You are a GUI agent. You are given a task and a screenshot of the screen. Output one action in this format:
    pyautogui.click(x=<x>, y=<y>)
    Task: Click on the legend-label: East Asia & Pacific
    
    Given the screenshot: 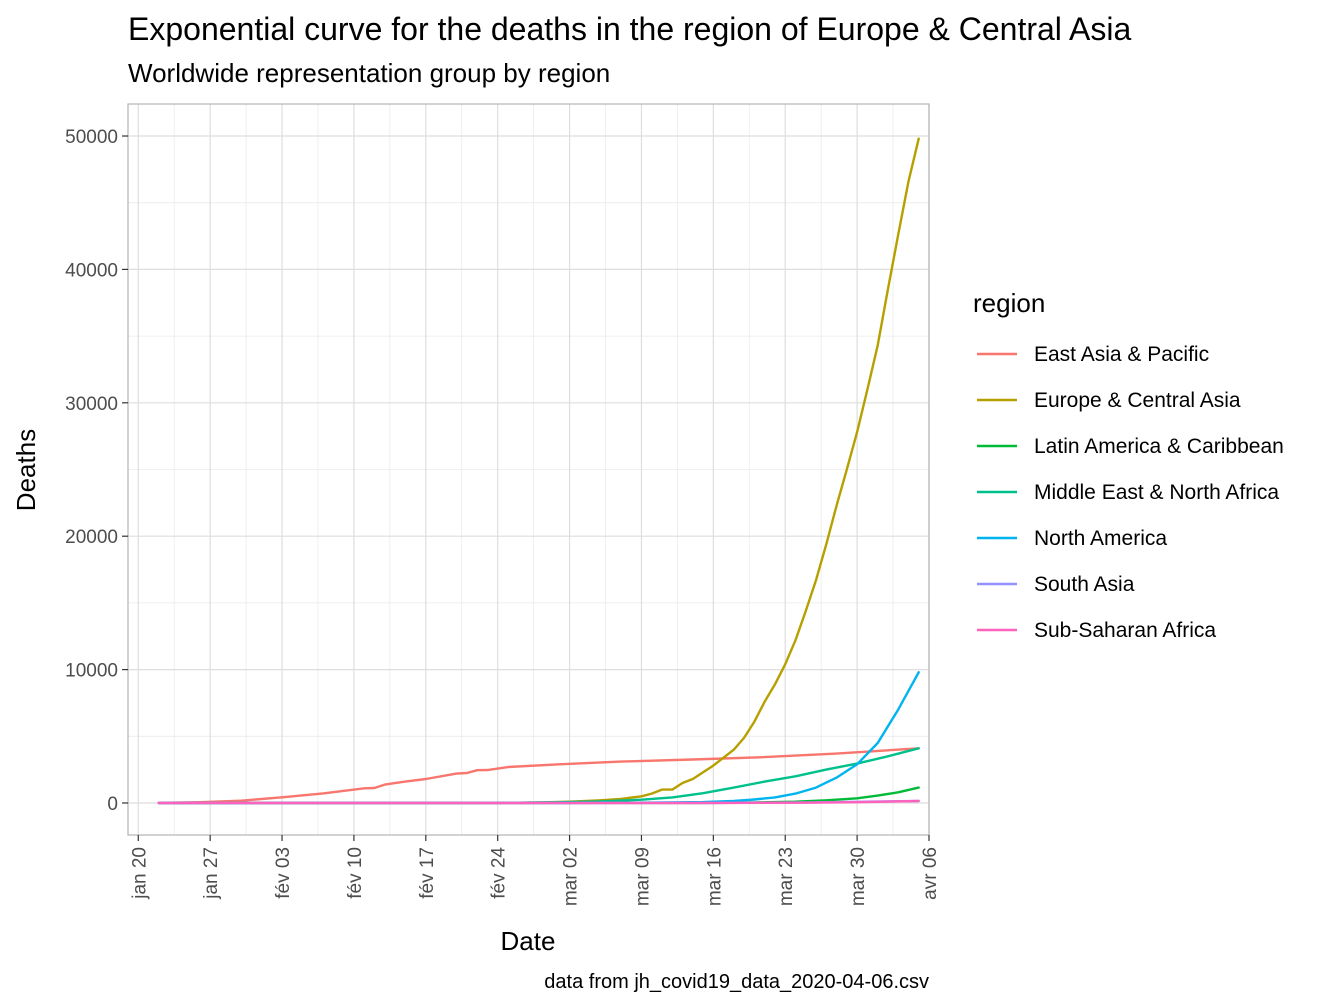 What is the action you would take?
    pyautogui.click(x=1121, y=354)
    